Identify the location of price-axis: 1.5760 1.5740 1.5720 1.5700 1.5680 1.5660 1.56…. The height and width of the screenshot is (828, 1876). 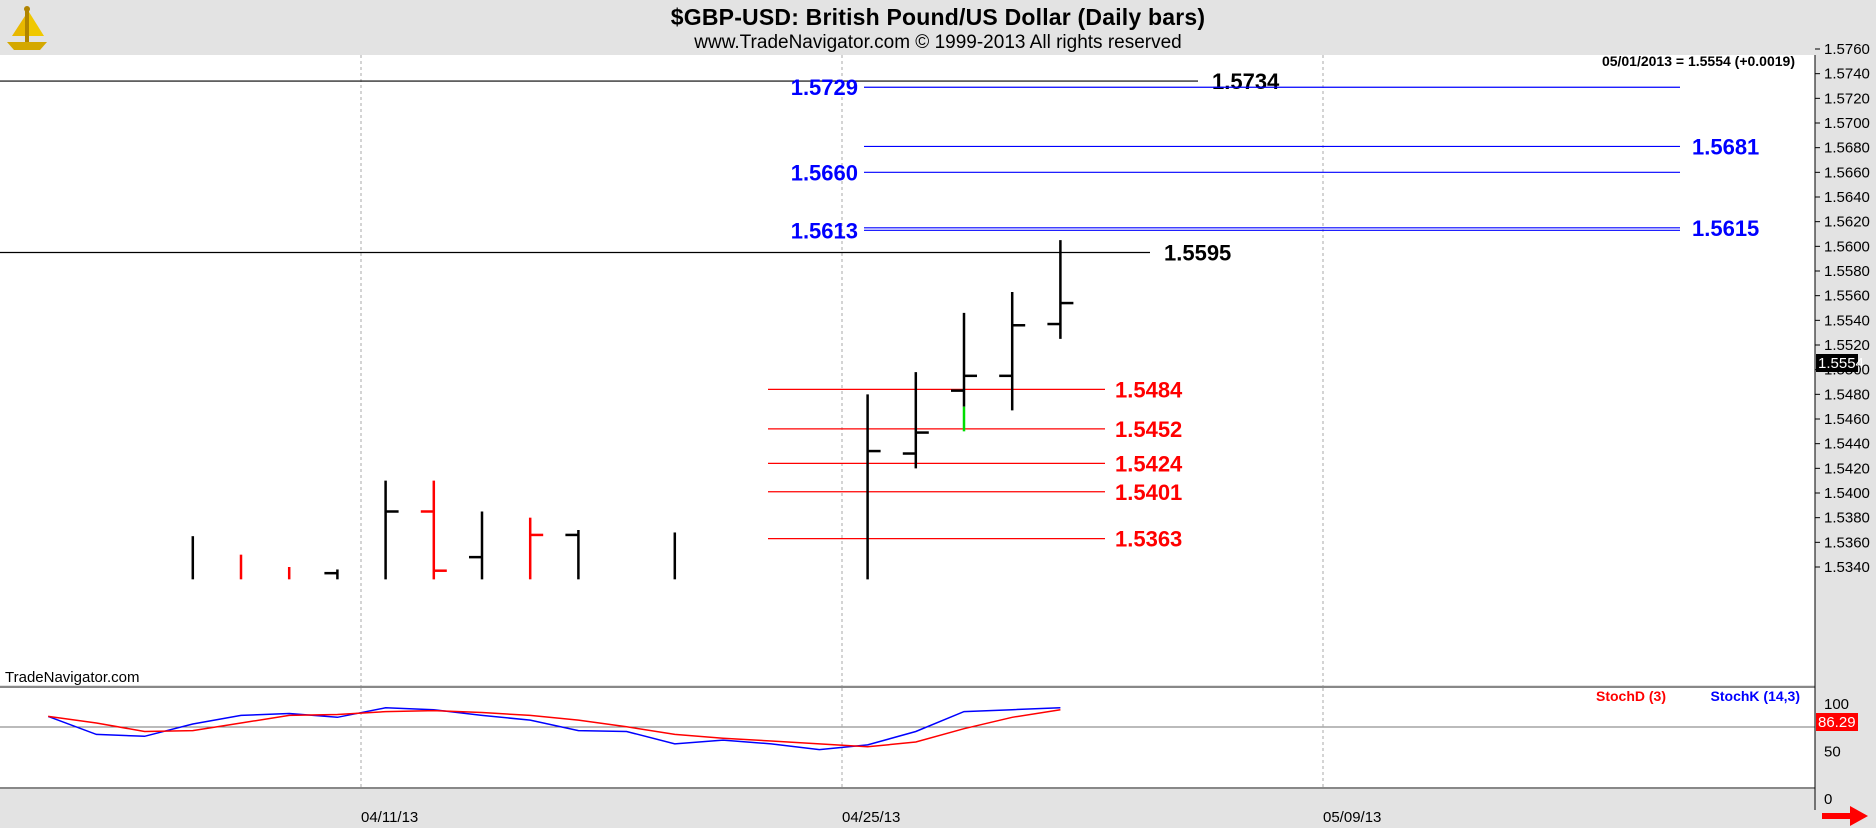
(1842, 308).